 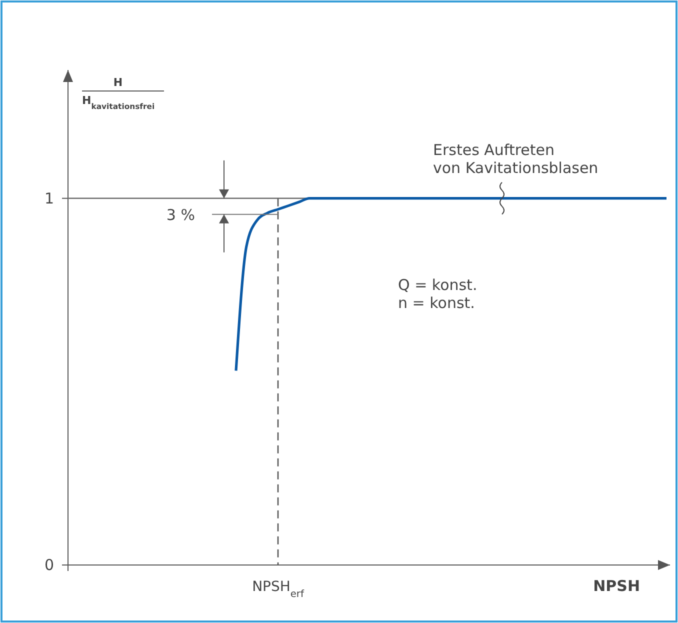 I want to click on y-tick-label: 0, so click(x=49, y=565).